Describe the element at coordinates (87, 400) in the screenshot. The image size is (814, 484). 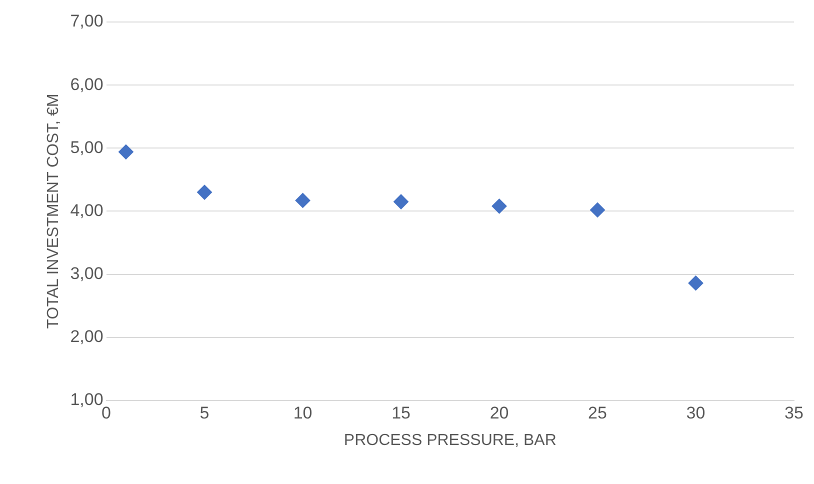
I see `y-tick-label: 1,00` at that location.